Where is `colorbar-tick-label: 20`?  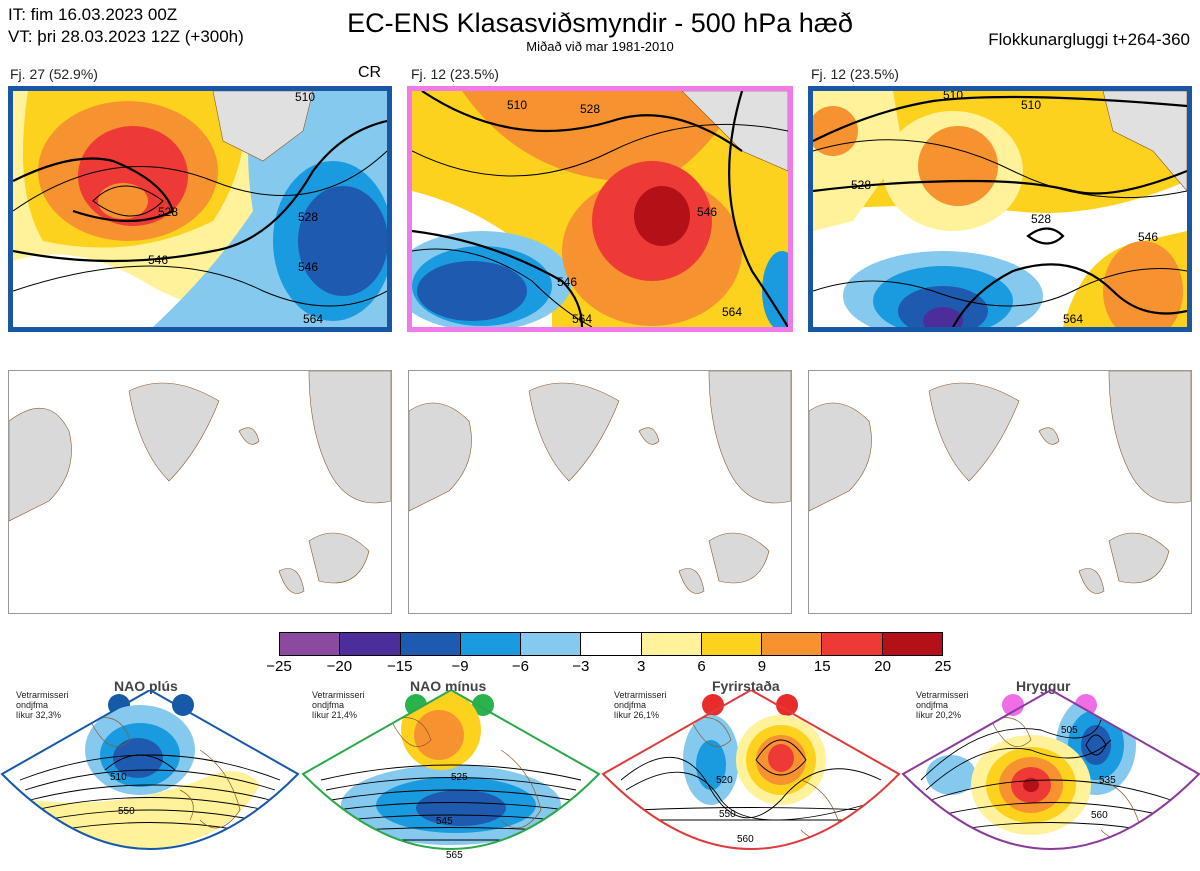 colorbar-tick-label: 20 is located at coordinates (882, 666).